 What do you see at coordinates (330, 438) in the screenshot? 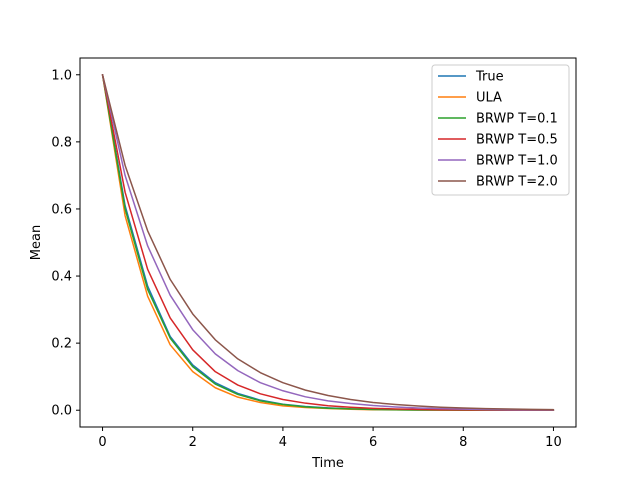
I see `x-axis: 0 2 4 6 8 10` at bounding box center [330, 438].